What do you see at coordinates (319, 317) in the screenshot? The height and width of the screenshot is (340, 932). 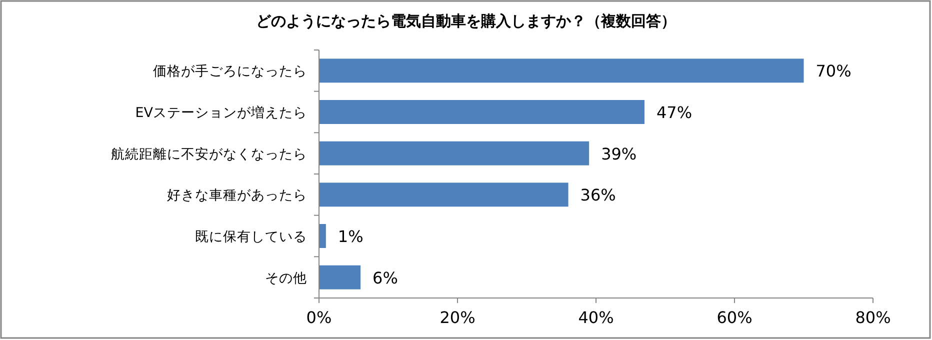 I see `x-tick-label: 0%` at bounding box center [319, 317].